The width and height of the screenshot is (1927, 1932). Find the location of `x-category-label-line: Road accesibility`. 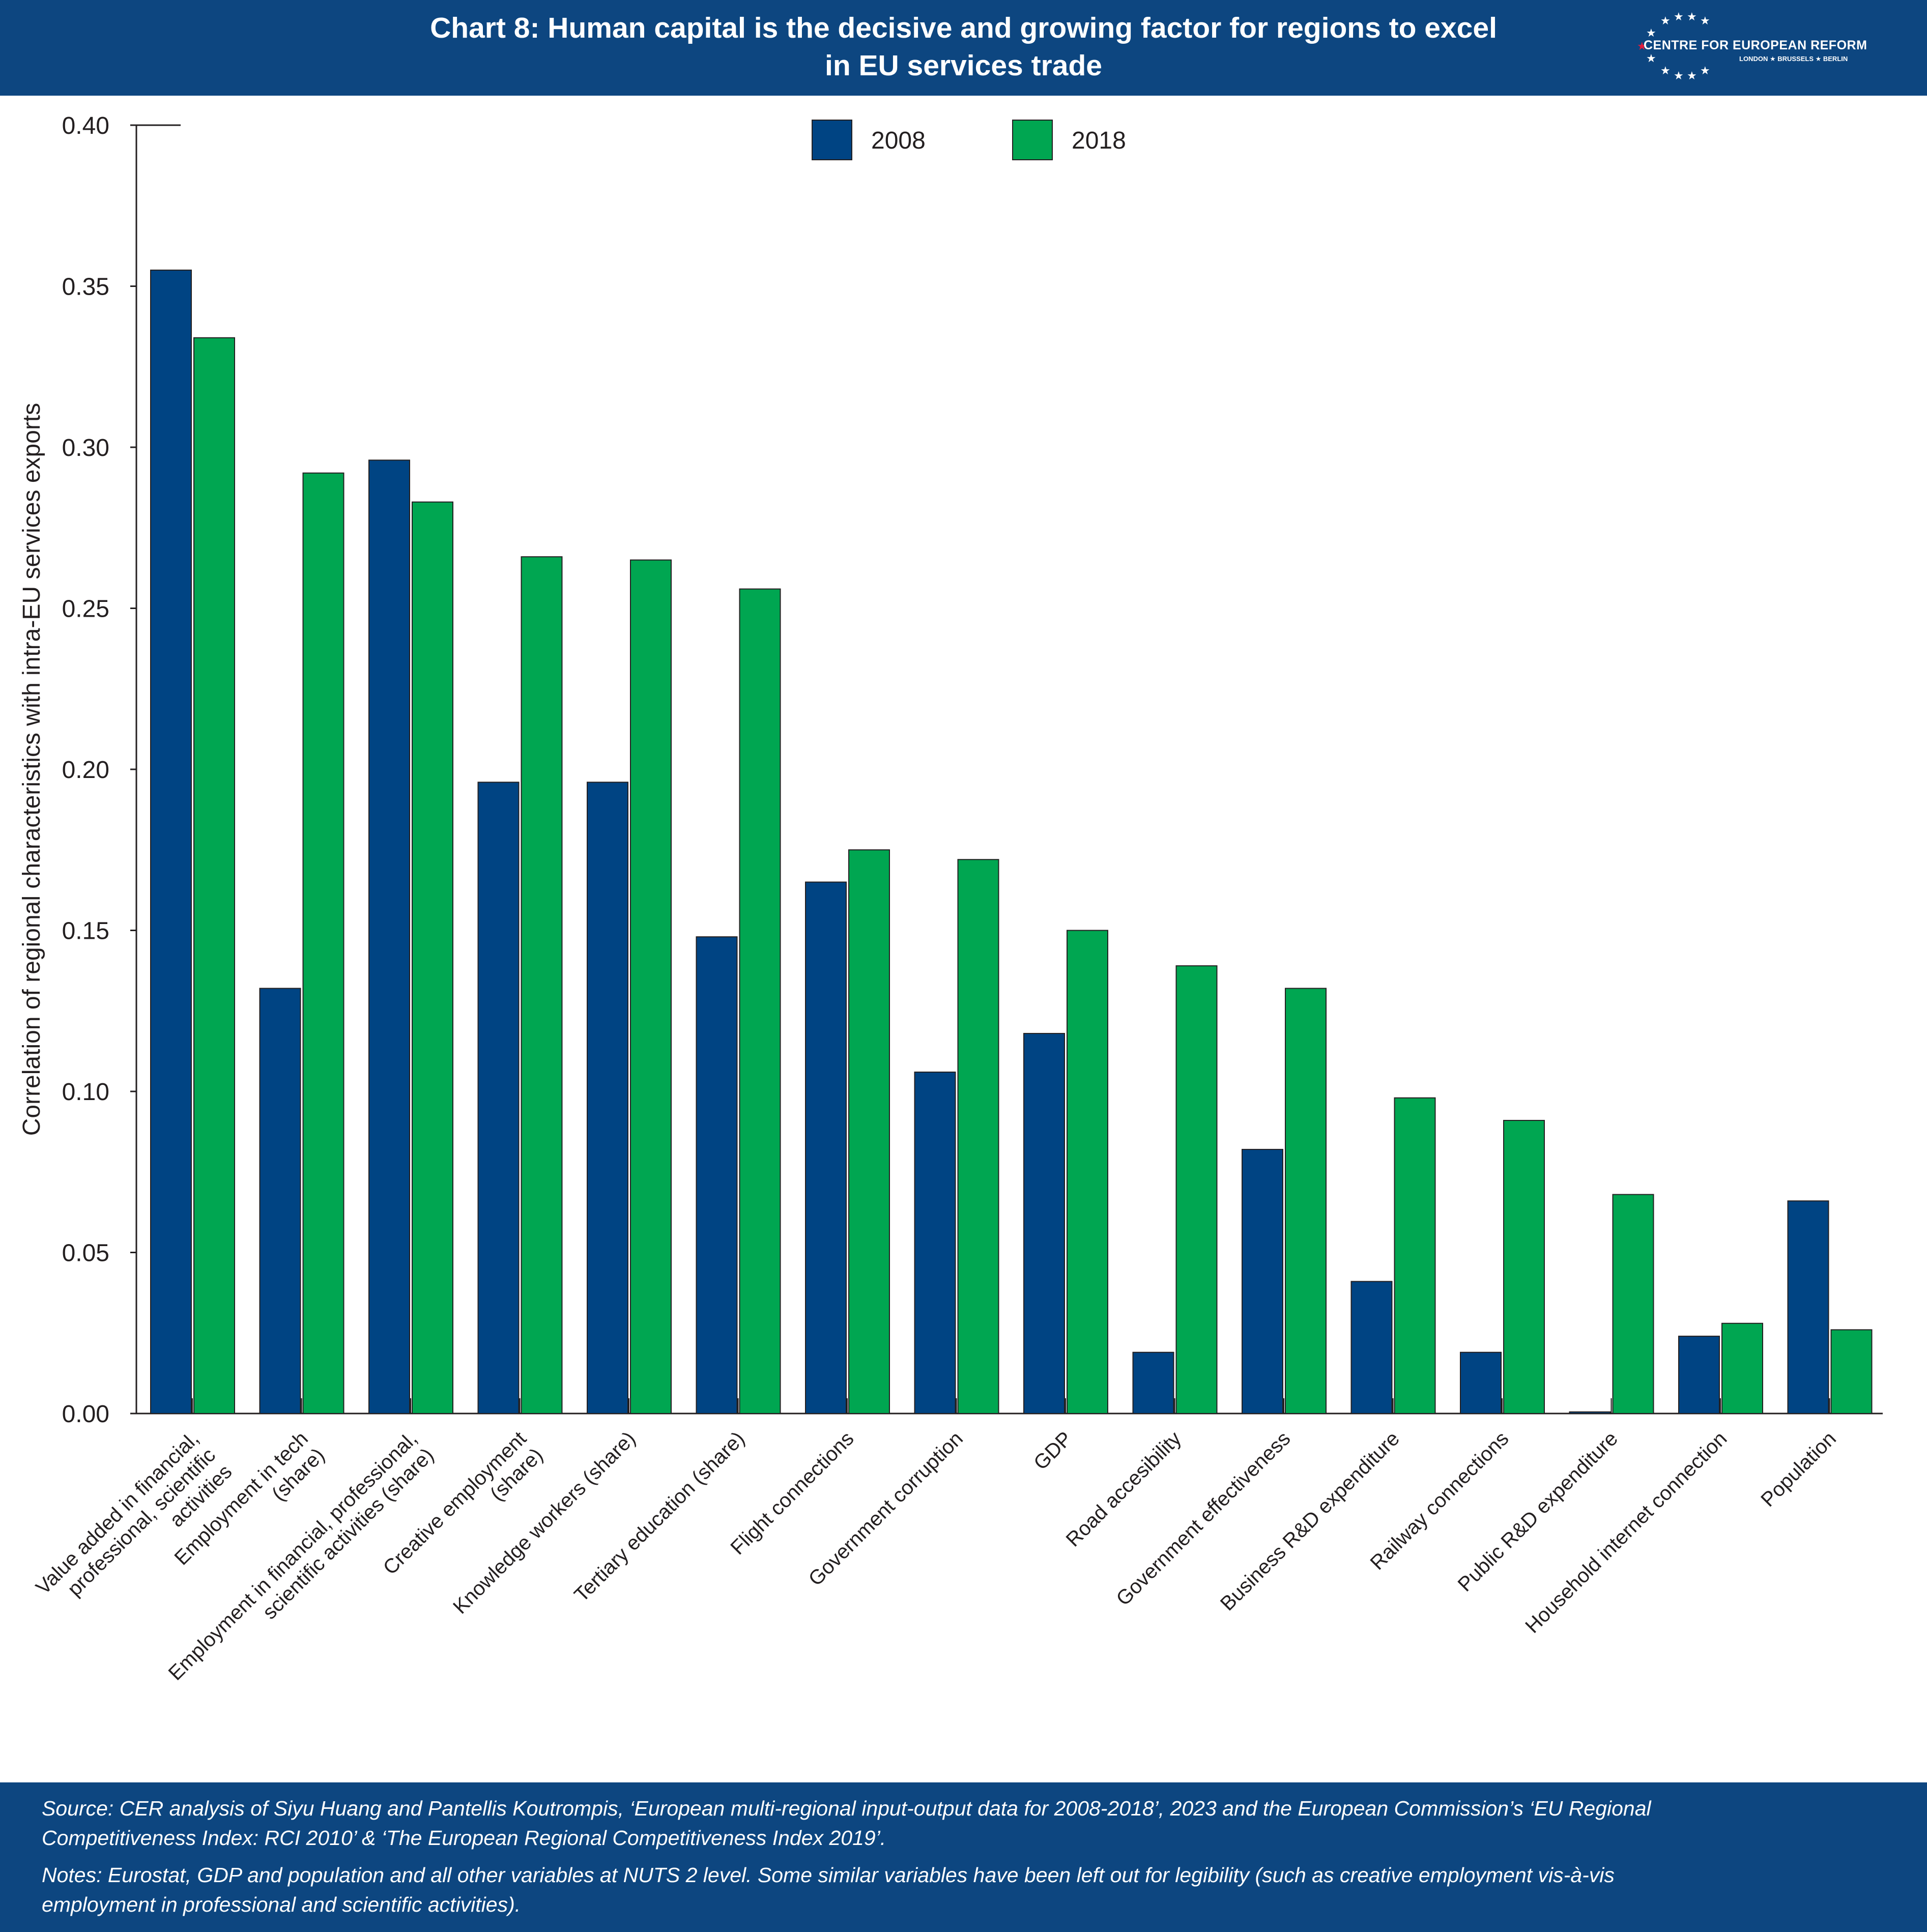

x-category-label-line: Road accesibility is located at coordinates (1124, 1489).